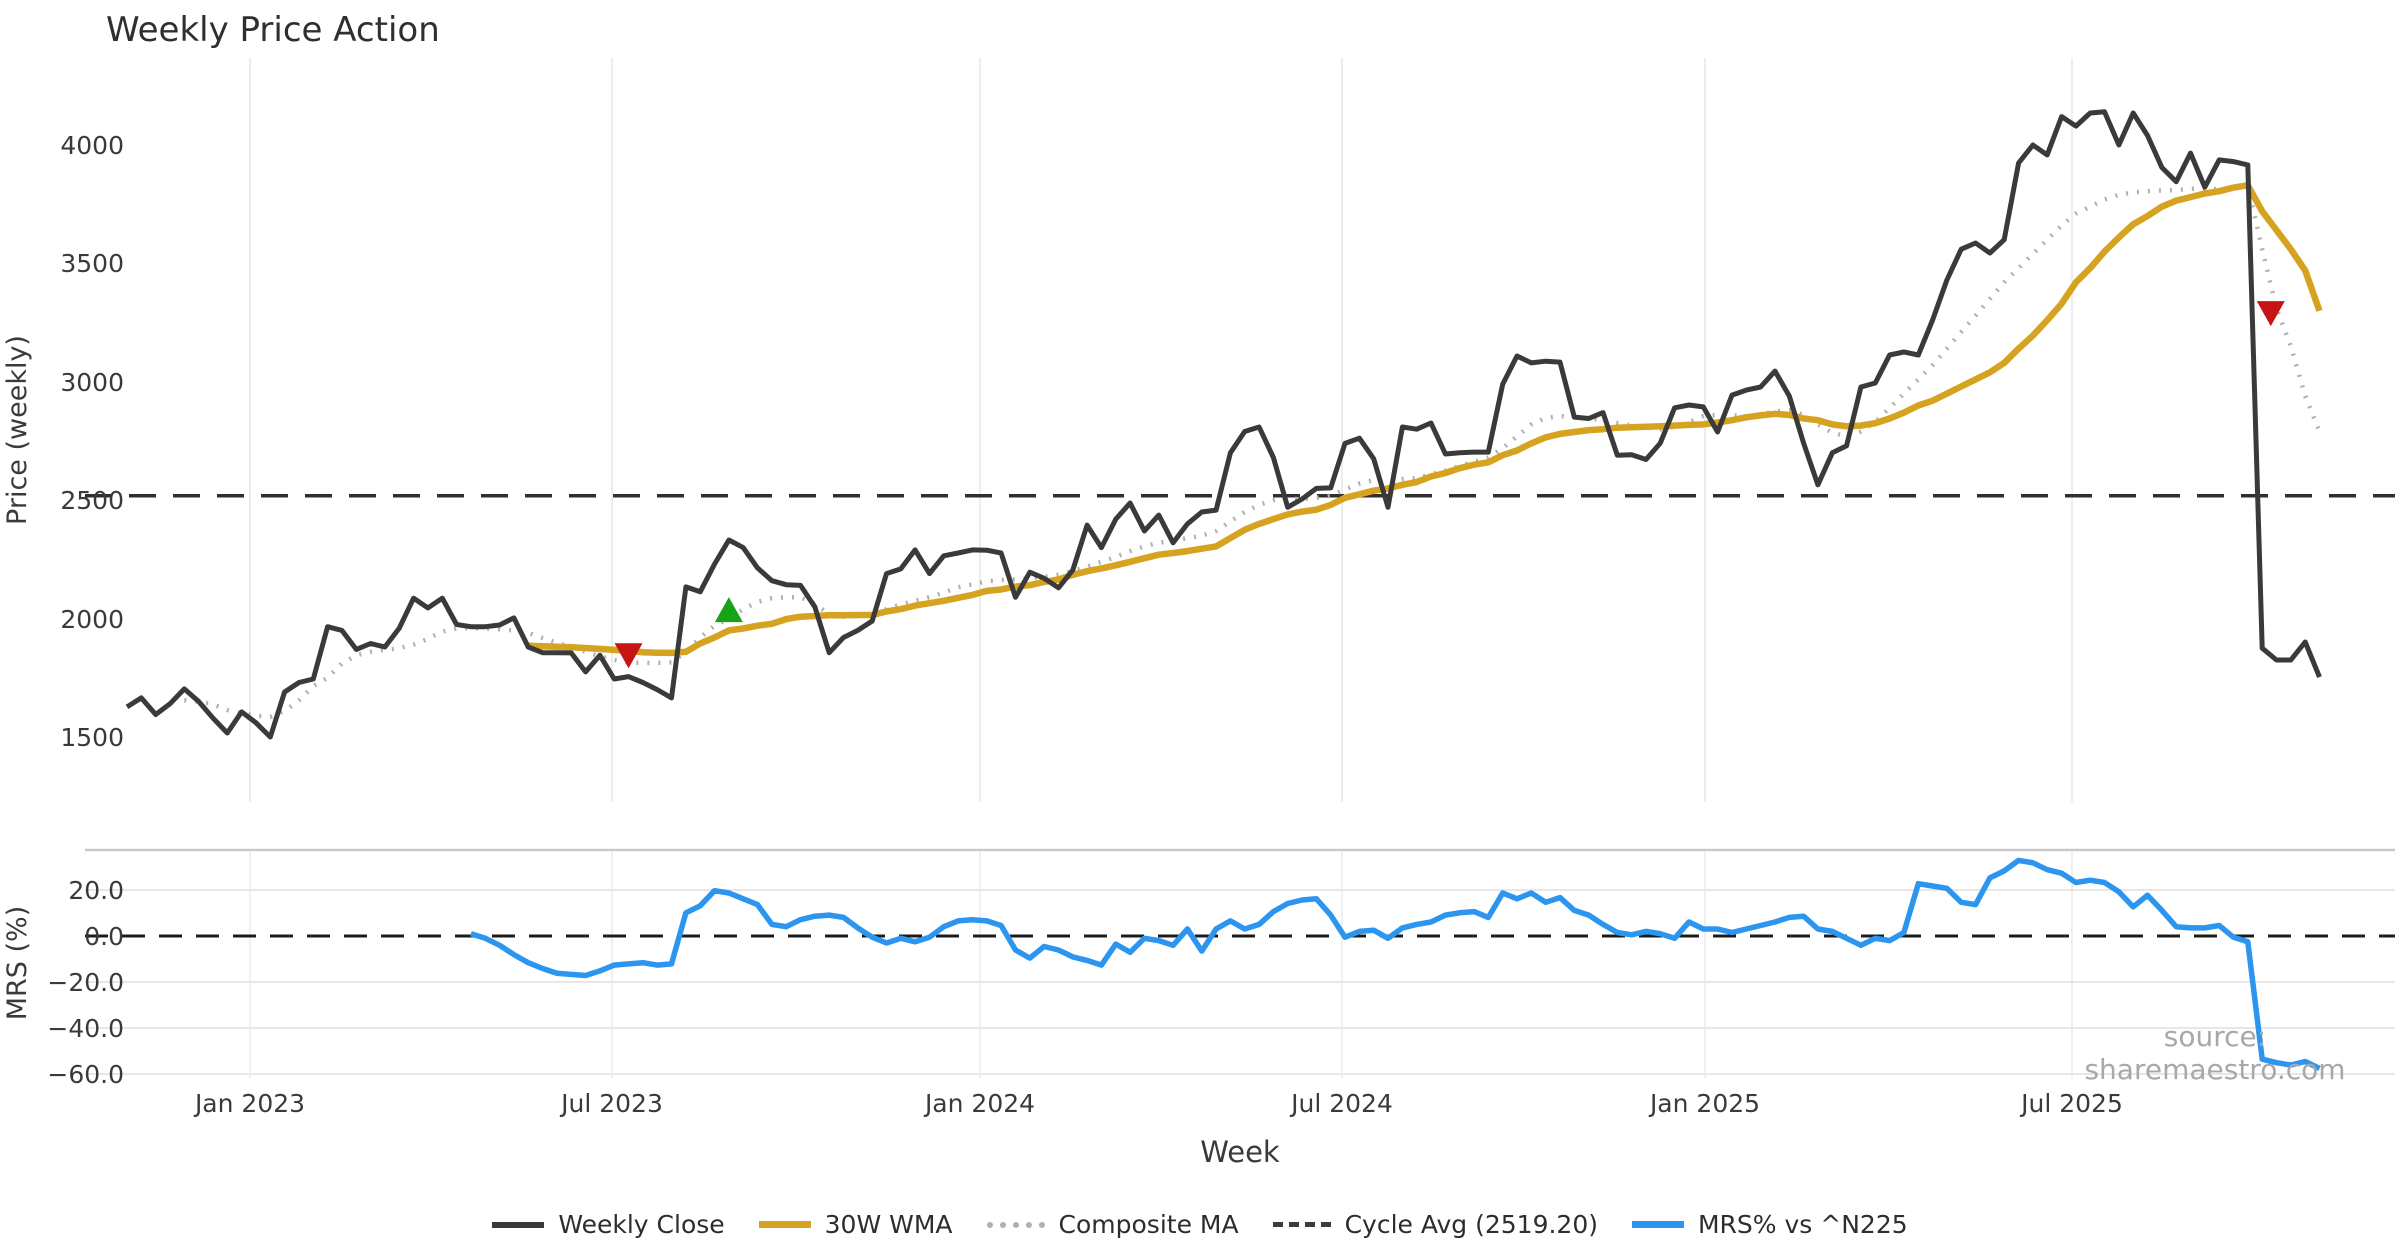 The height and width of the screenshot is (1260, 2400). Describe the element at coordinates (518, 1224) in the screenshot. I see `legend-swatch-weekly-close` at that location.